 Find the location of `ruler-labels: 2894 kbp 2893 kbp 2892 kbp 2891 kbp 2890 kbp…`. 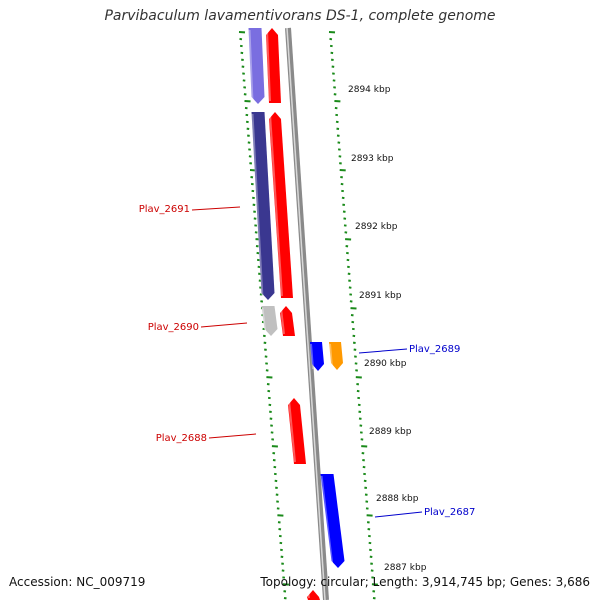

ruler-labels: 2894 kbp 2893 kbp 2892 kbp 2891 kbp 2890 kbp… is located at coordinates (387, 329).